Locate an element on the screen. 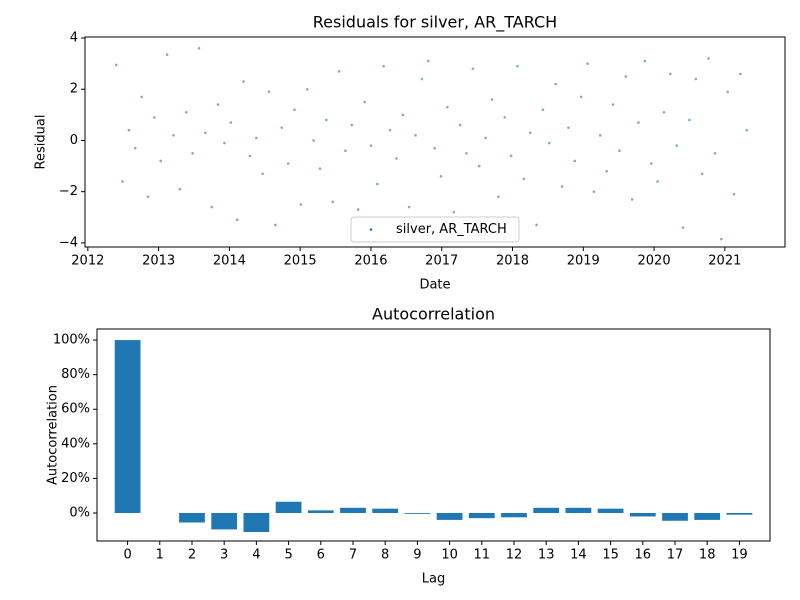 The height and width of the screenshot is (600, 800). x-tick-label: 19 is located at coordinates (739, 555).